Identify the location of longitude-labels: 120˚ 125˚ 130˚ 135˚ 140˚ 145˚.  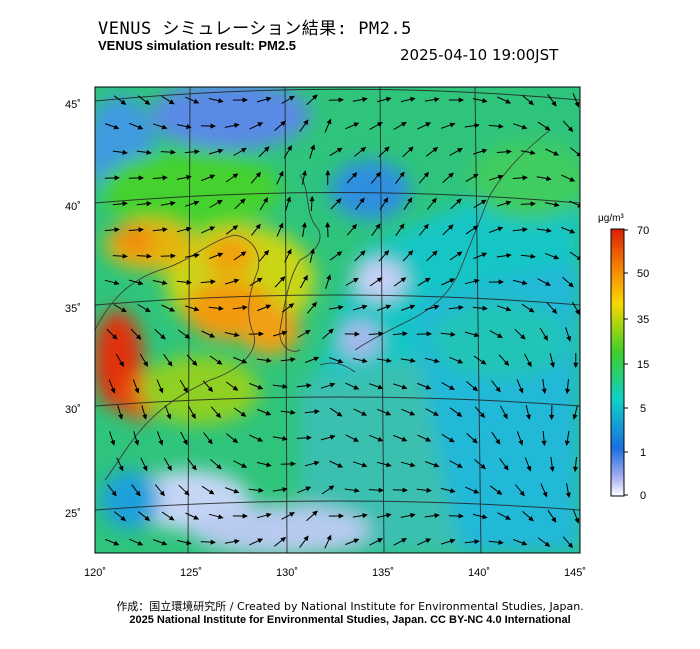
(335, 573).